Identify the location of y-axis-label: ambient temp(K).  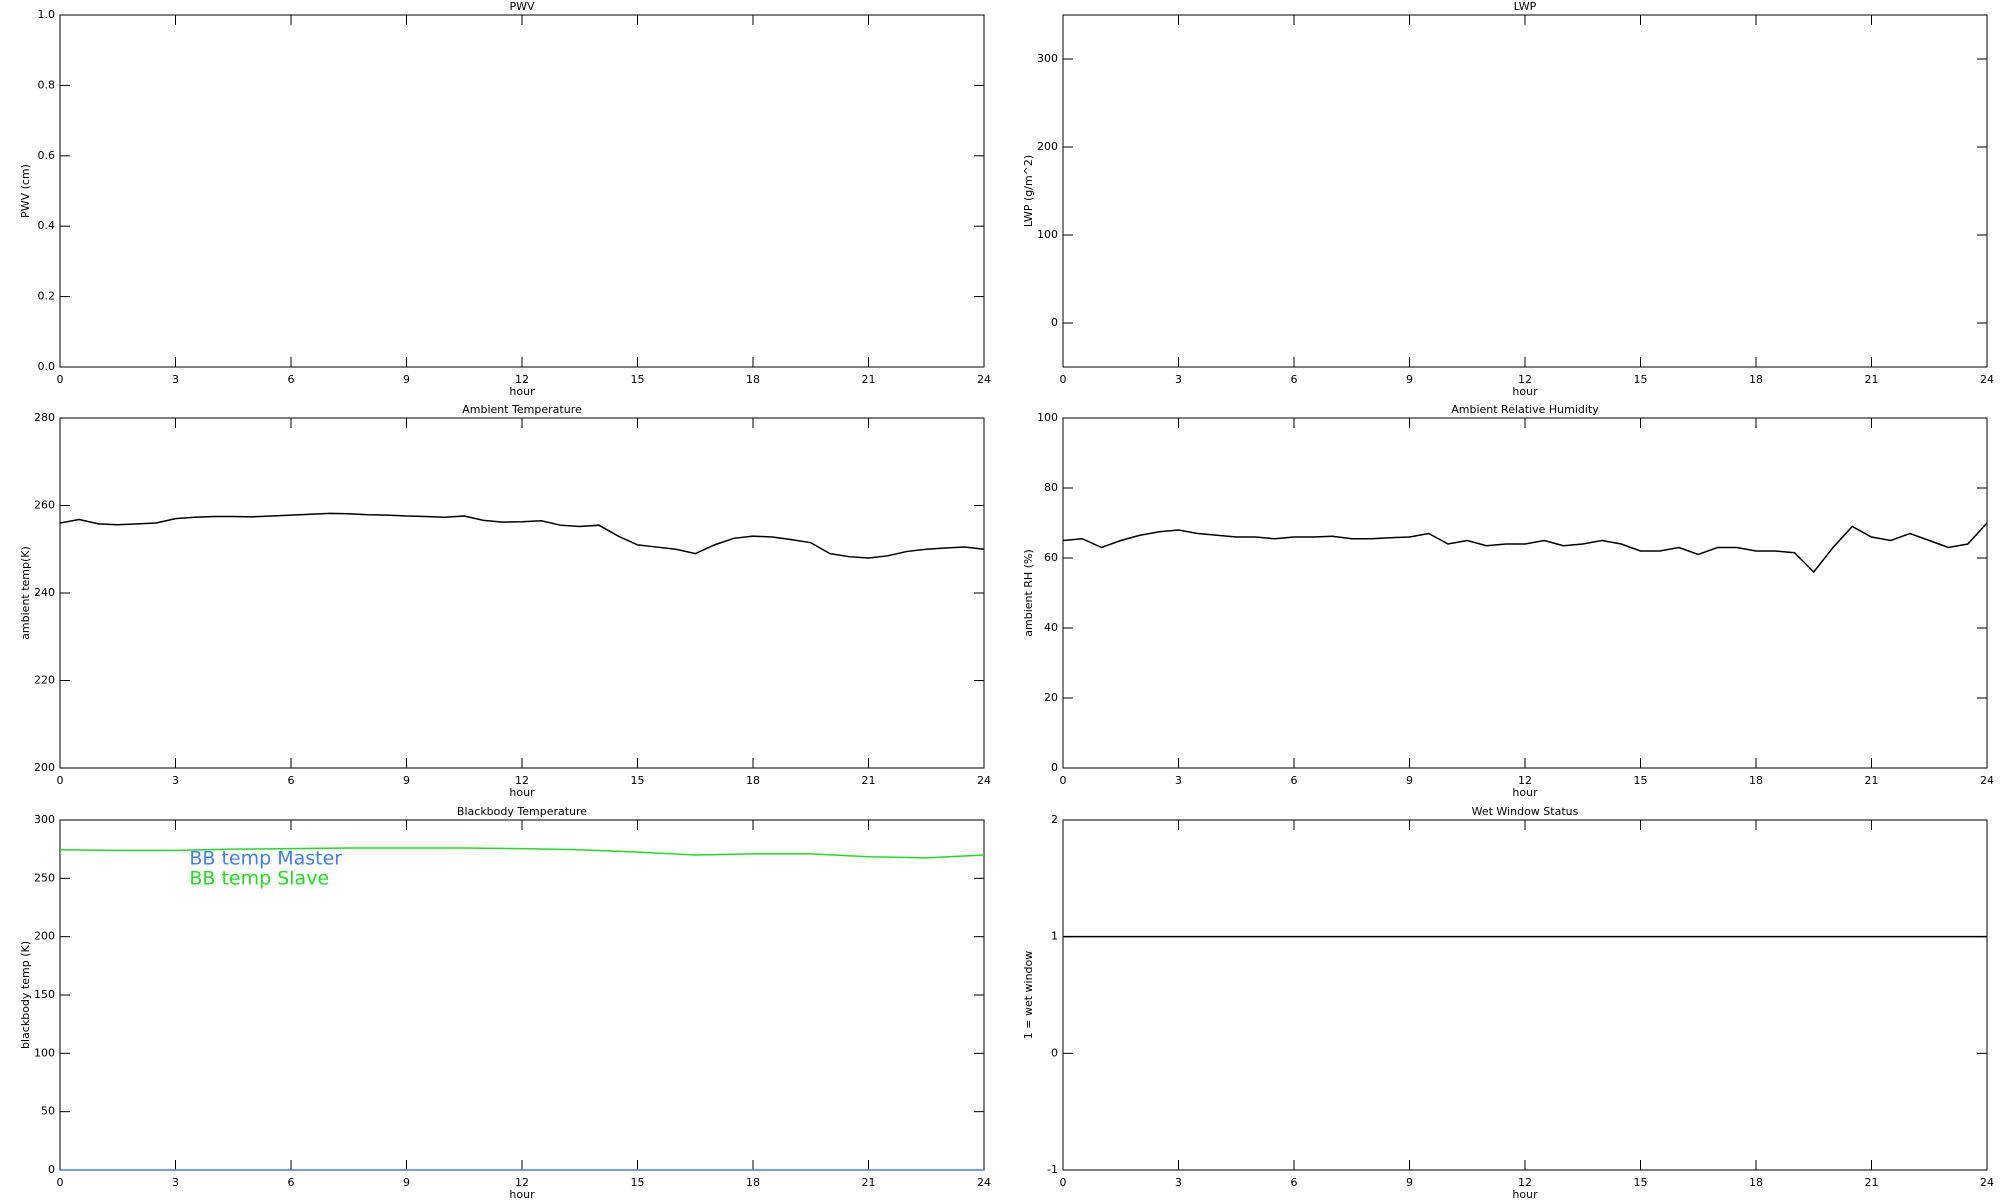
(25, 593).